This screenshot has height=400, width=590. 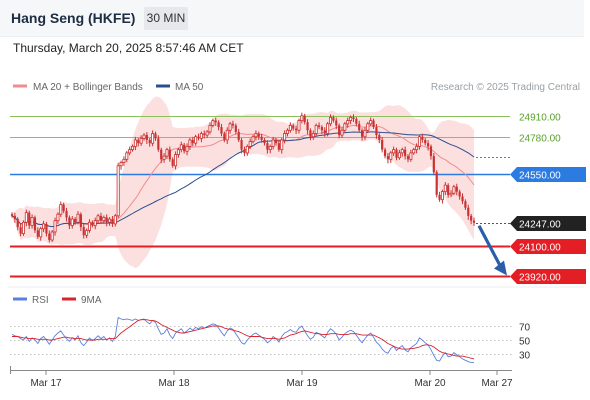 What do you see at coordinates (302, 383) in the screenshot?
I see `x-tick-label: Mar 19` at bounding box center [302, 383].